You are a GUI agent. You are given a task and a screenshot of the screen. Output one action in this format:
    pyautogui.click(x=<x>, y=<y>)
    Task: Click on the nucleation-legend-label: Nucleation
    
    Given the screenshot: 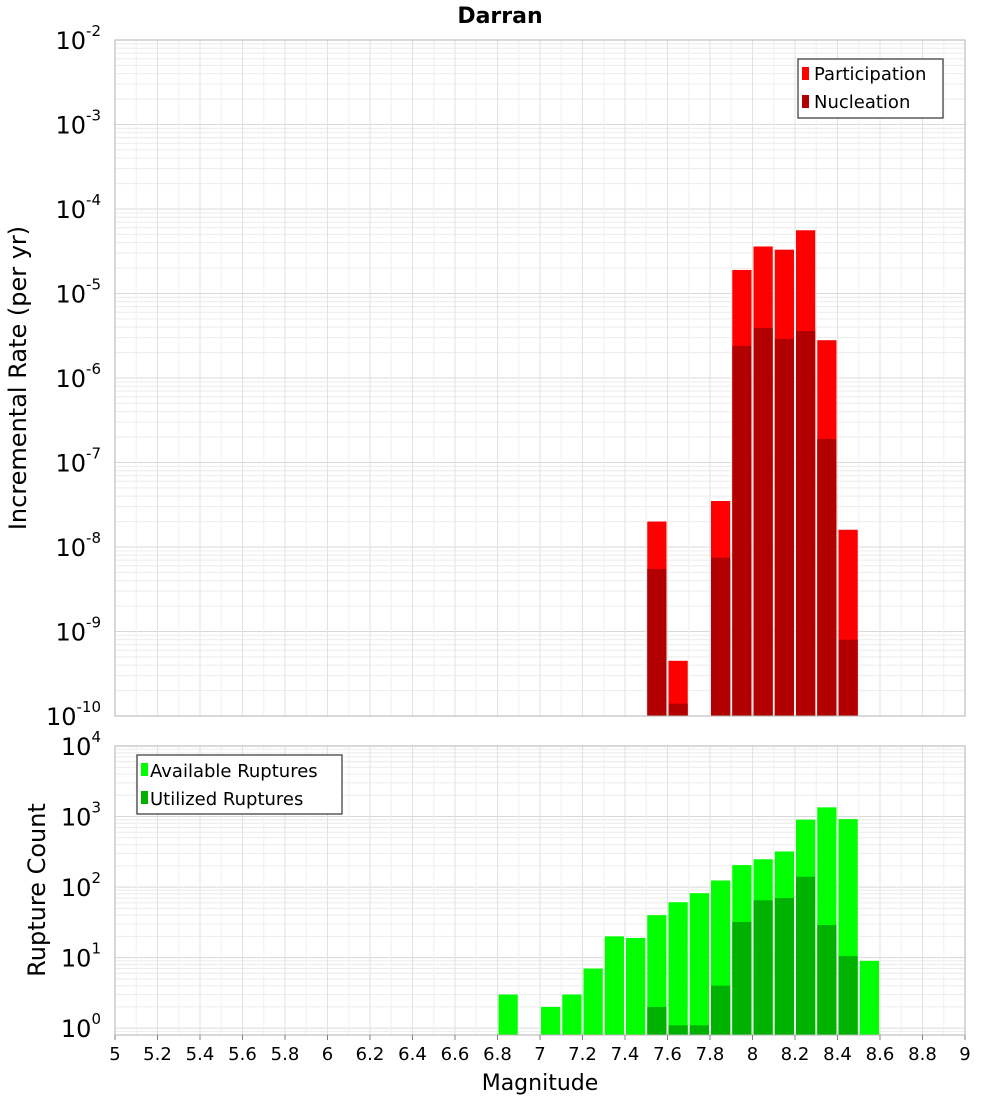 What is the action you would take?
    pyautogui.click(x=862, y=102)
    